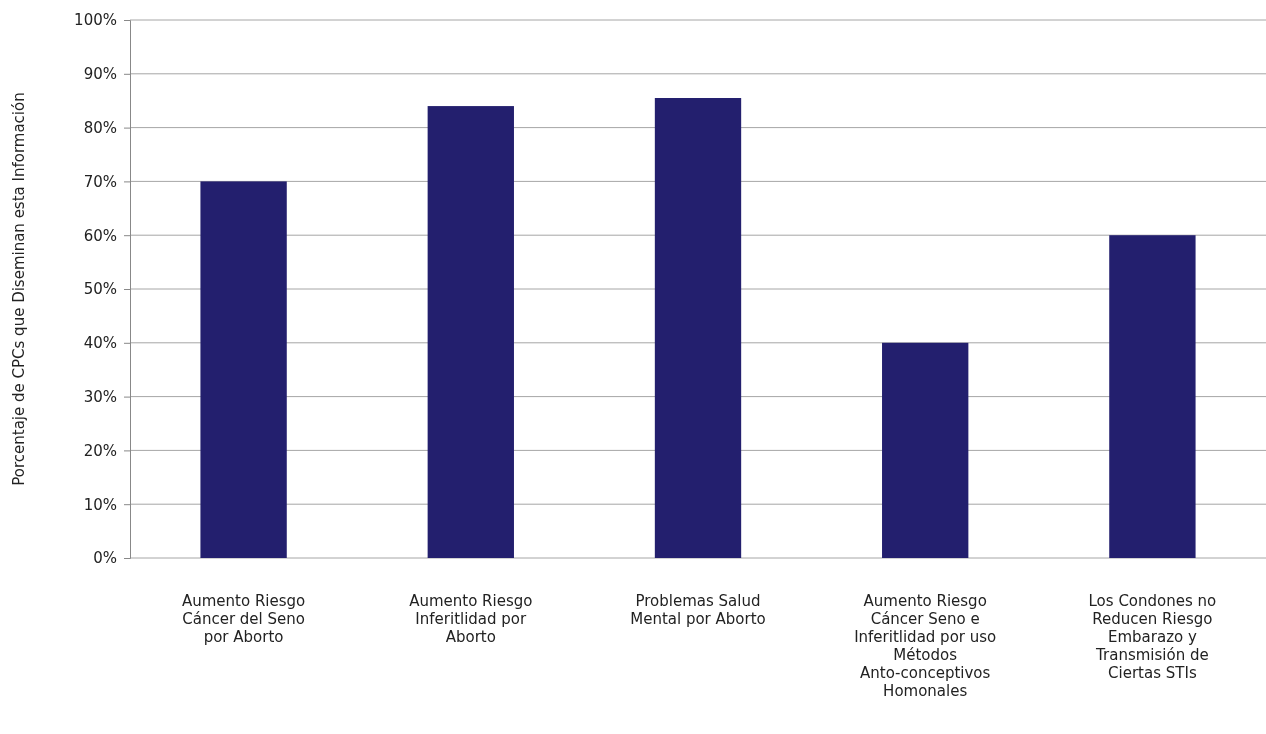 The image size is (1266, 734). Describe the element at coordinates (100, 343) in the screenshot. I see `y-tick-label: 40%` at that location.